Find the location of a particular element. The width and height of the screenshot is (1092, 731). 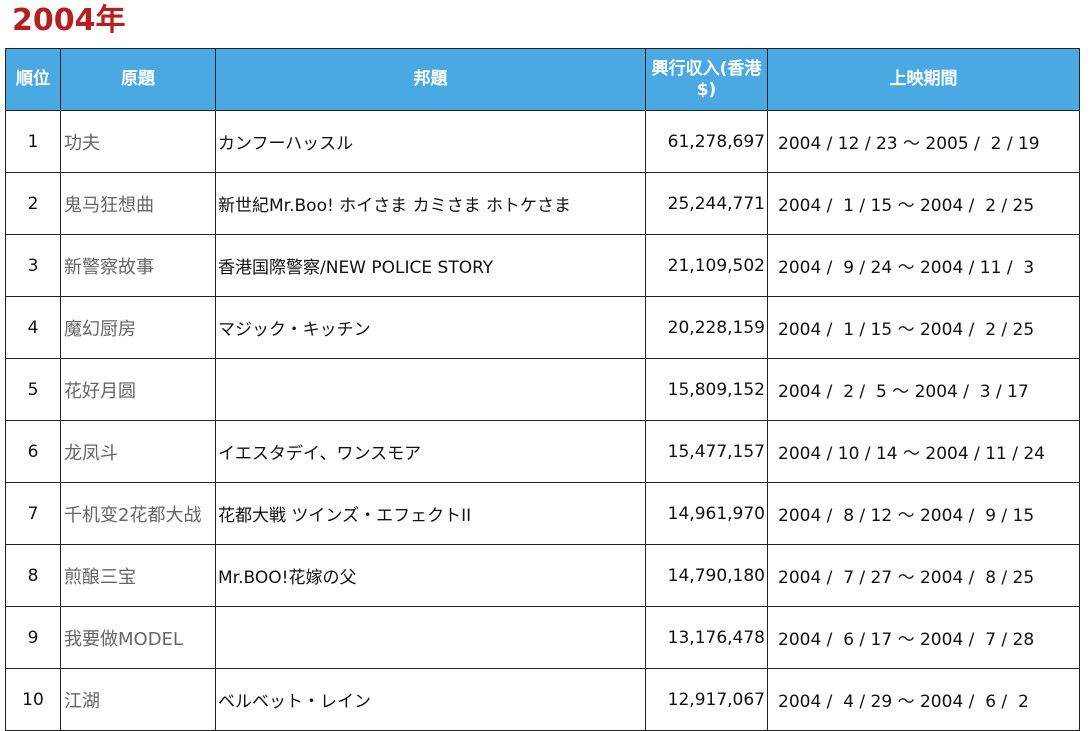

period-cell: 2004 / 2 / 5 ～ 2004 / 3 / 17 is located at coordinates (923, 389).